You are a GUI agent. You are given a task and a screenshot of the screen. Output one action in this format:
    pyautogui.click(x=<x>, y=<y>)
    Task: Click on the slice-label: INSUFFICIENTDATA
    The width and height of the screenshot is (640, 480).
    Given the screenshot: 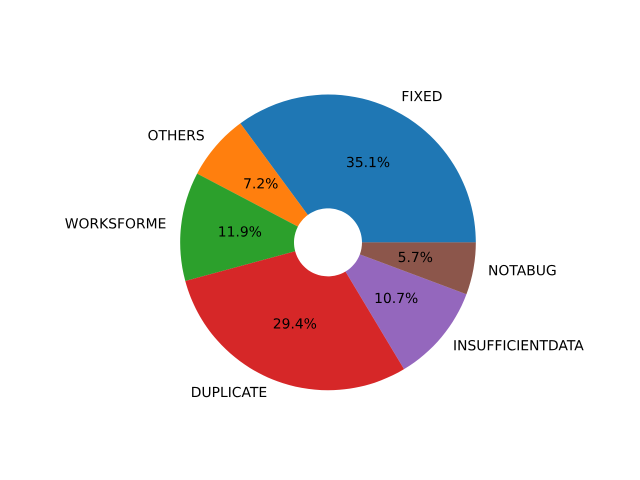 What is the action you would take?
    pyautogui.click(x=519, y=345)
    